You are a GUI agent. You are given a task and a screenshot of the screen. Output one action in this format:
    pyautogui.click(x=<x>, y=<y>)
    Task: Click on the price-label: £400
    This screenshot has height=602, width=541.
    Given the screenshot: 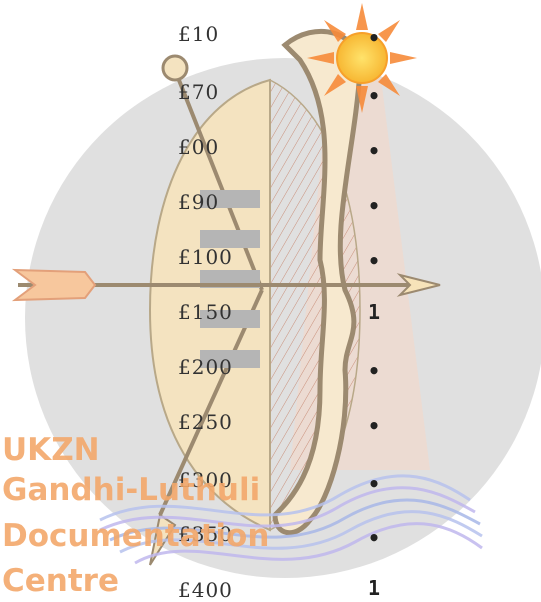 What is the action you would take?
    pyautogui.click(x=205, y=590)
    